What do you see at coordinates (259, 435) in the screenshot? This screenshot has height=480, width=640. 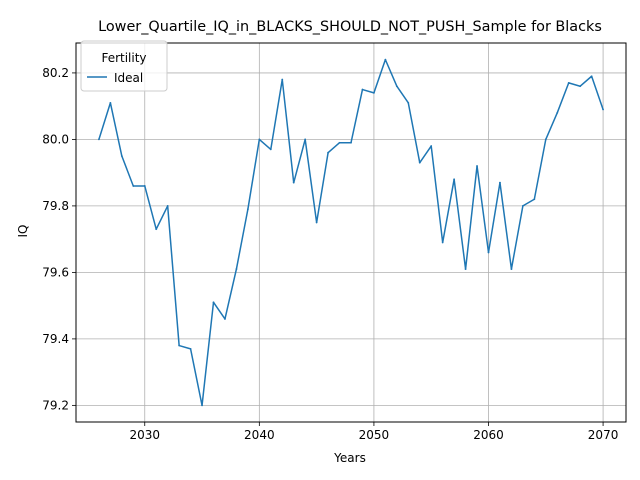 I see `x-tick-label: 2040` at bounding box center [259, 435].